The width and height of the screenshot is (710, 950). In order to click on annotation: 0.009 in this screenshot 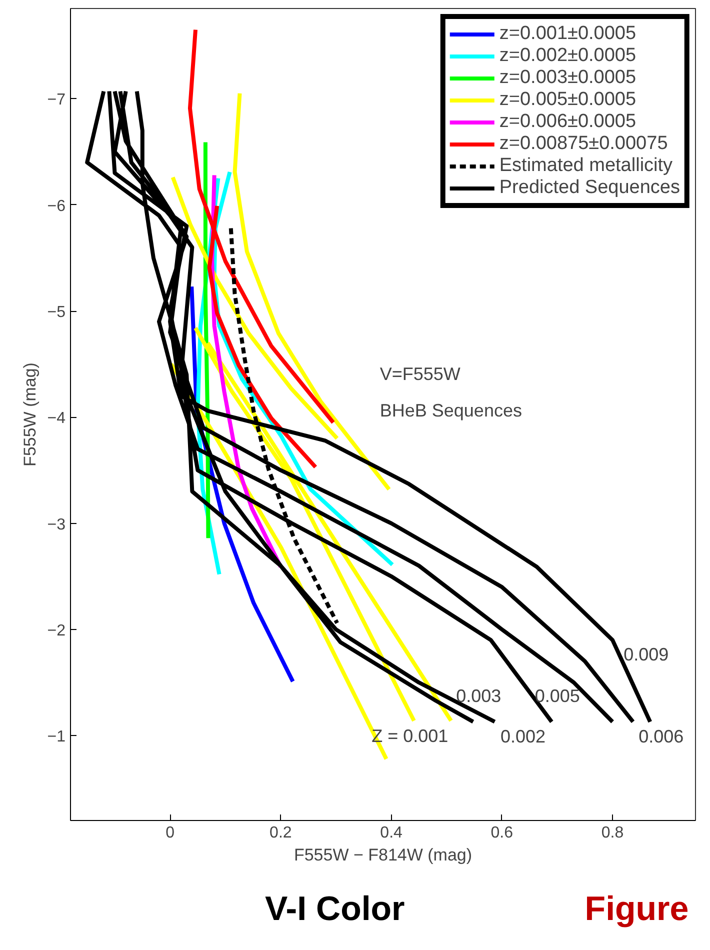, I will do `click(646, 654)`.